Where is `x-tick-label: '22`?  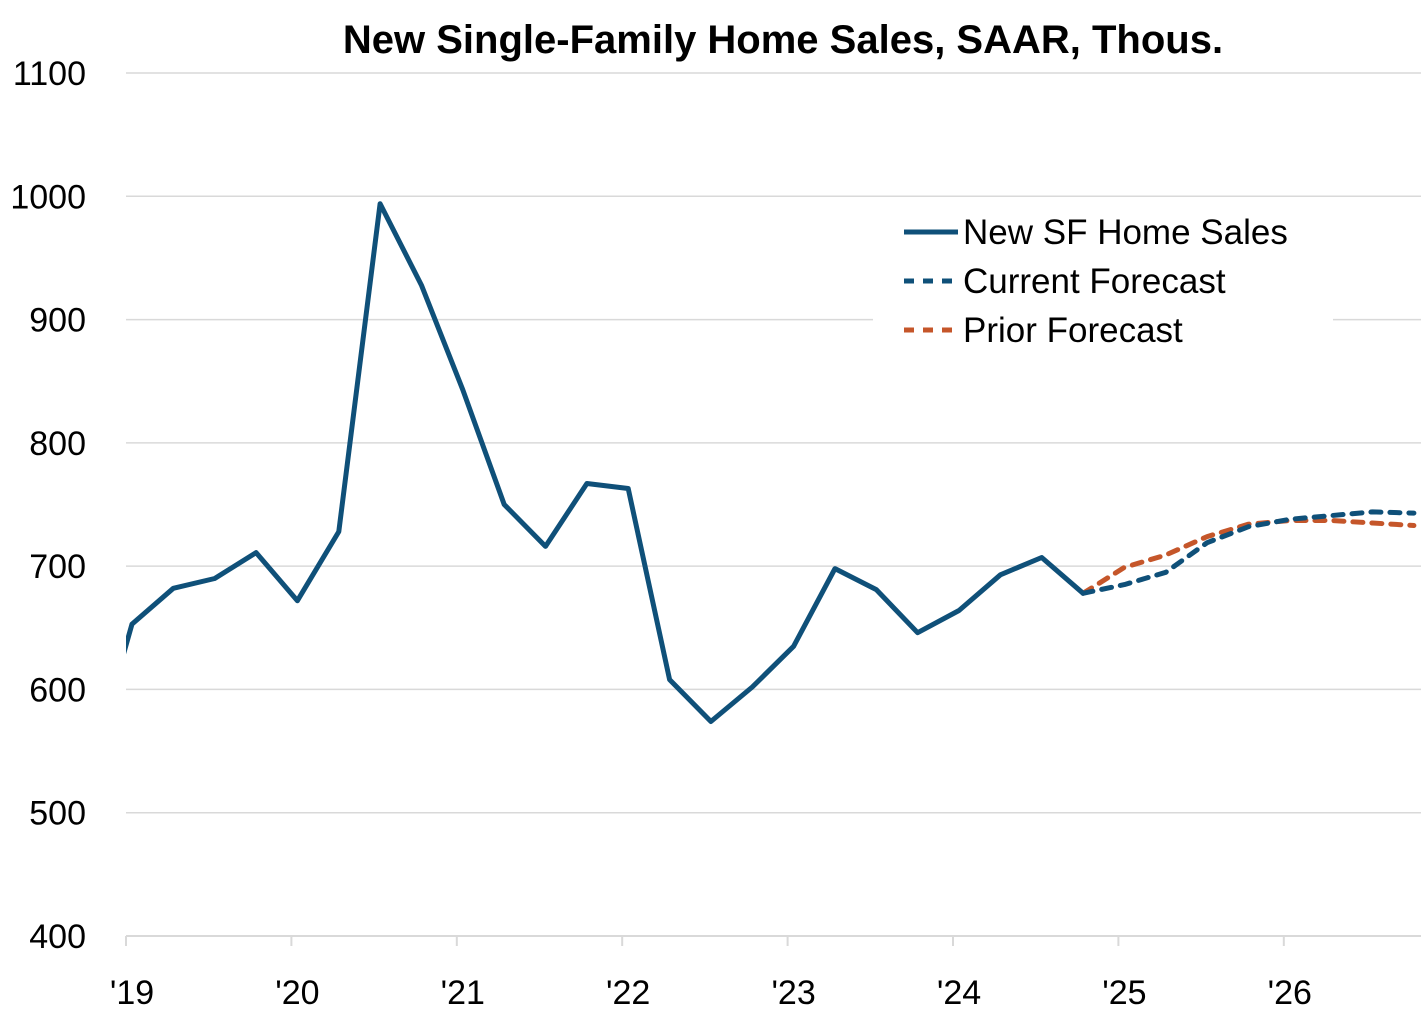
x-tick-label: '22 is located at coordinates (628, 993).